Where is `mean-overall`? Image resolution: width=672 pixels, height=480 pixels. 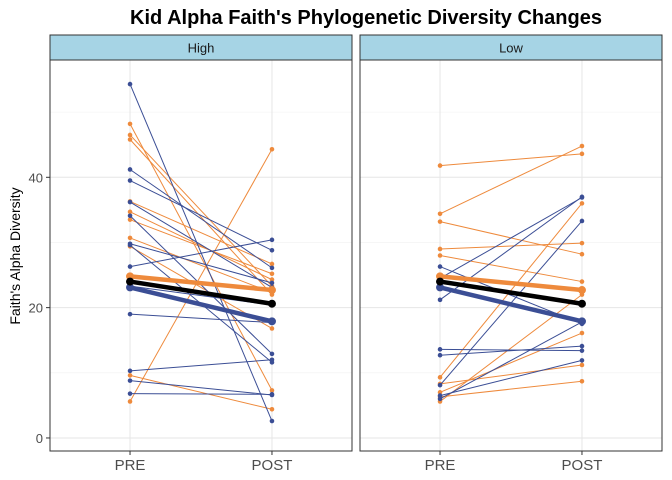
mean-overall is located at coordinates (201, 292).